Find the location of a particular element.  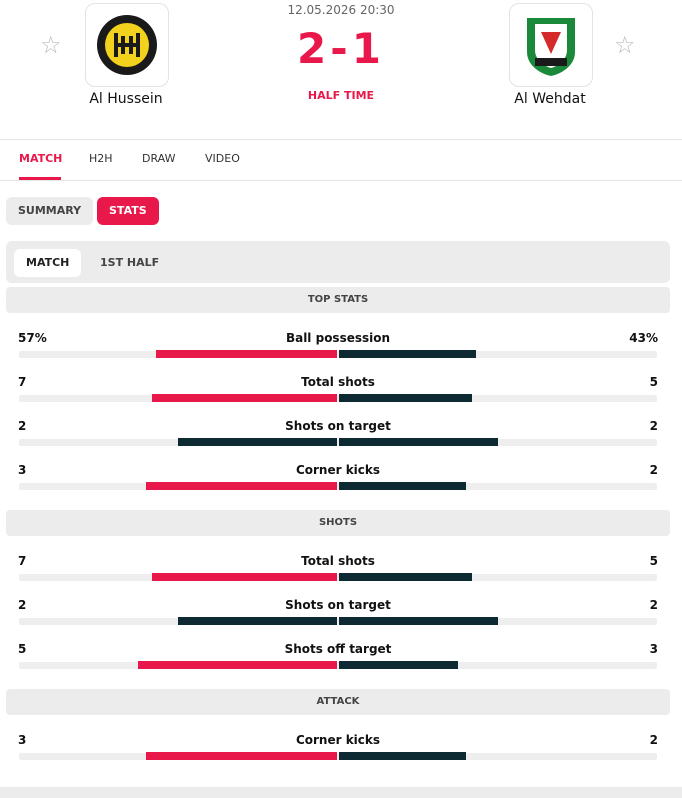

stat-name: Ball possession is located at coordinates (338, 338).